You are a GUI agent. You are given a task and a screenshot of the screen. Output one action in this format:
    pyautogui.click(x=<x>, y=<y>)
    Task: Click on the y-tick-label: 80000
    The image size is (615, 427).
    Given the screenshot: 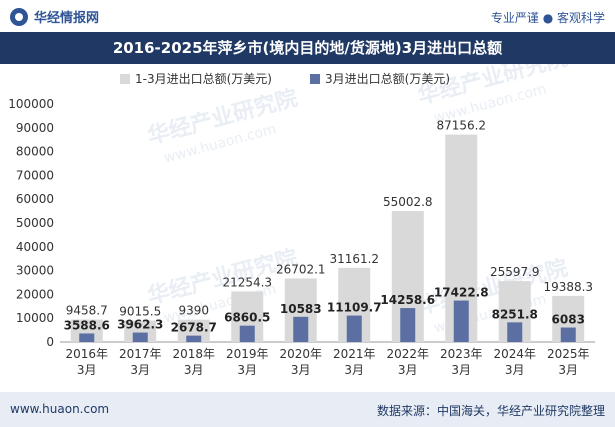 What is the action you would take?
    pyautogui.click(x=35, y=152)
    